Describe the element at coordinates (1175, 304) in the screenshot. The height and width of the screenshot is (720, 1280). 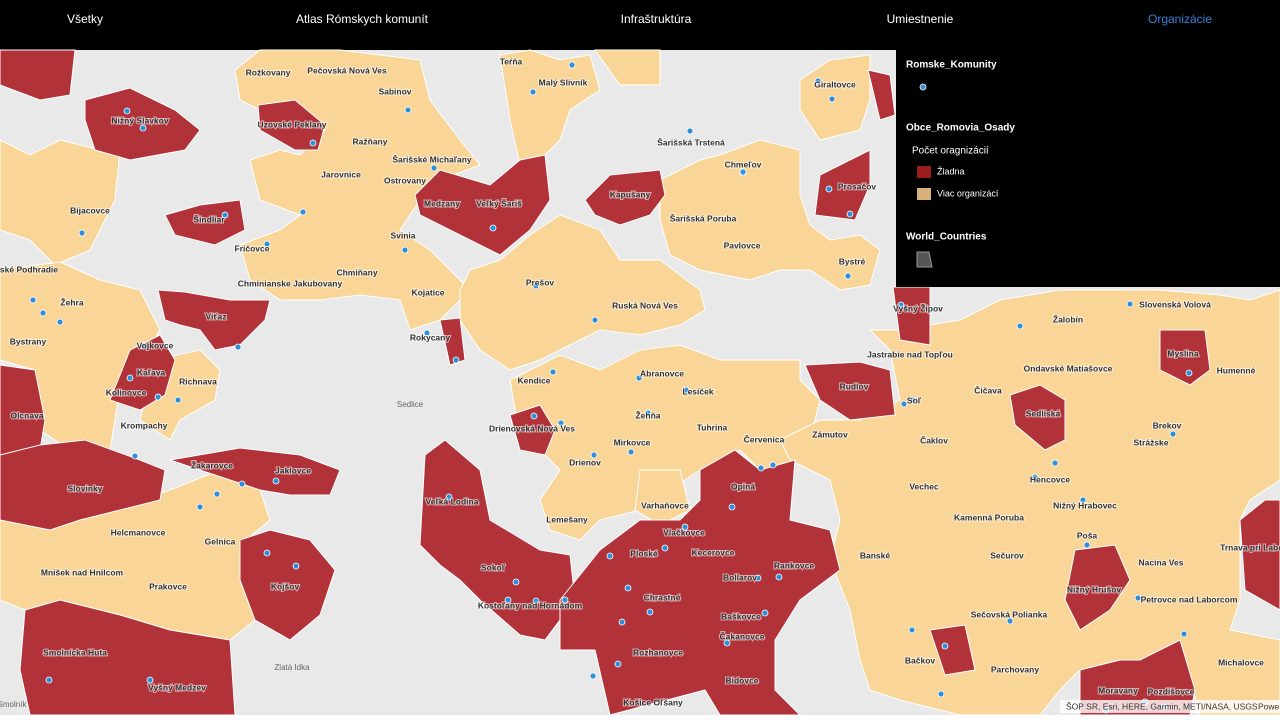
I see `place-label: Slovenská Volová` at that location.